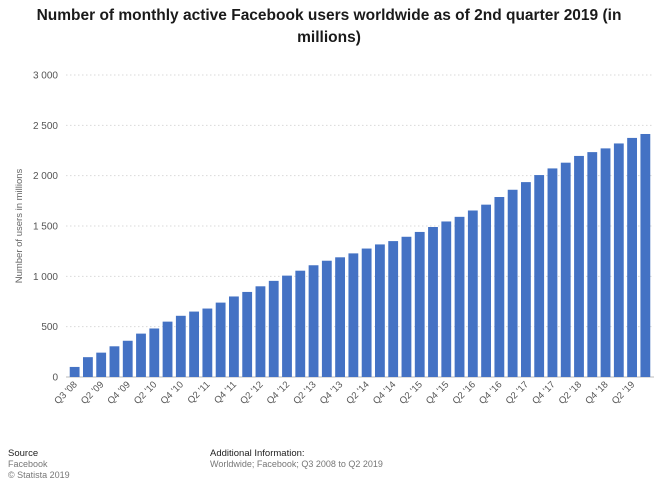 This screenshot has height=485, width=658. I want to click on x-tick-label: Q2 '11, so click(199, 392).